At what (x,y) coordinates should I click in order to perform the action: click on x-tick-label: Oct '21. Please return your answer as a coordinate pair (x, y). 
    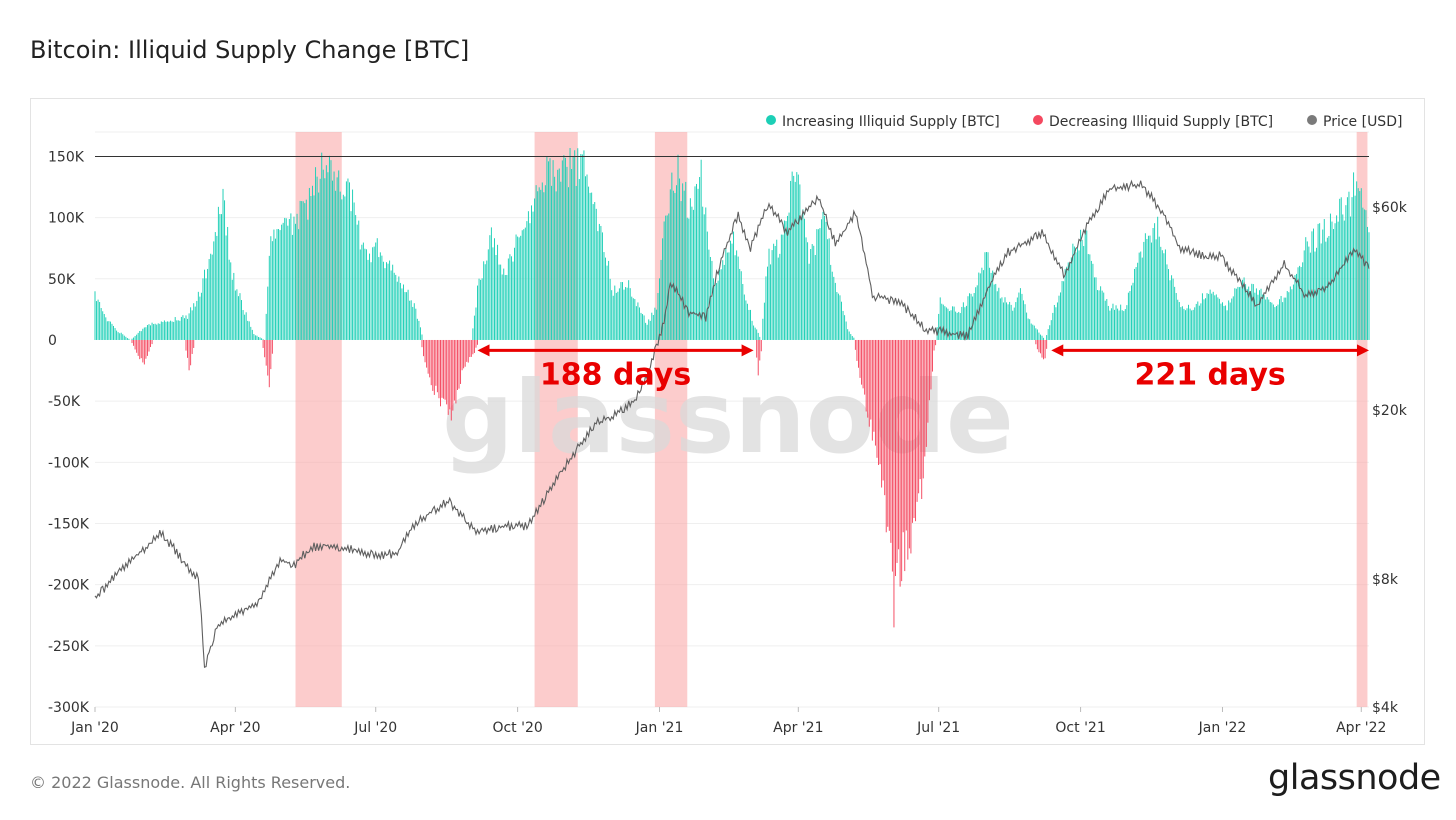
    Looking at the image, I should click on (1080, 728).